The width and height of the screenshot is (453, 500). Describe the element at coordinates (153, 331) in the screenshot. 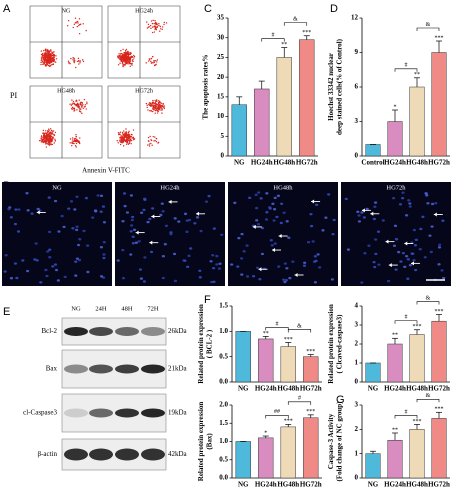

I see `band` at that location.